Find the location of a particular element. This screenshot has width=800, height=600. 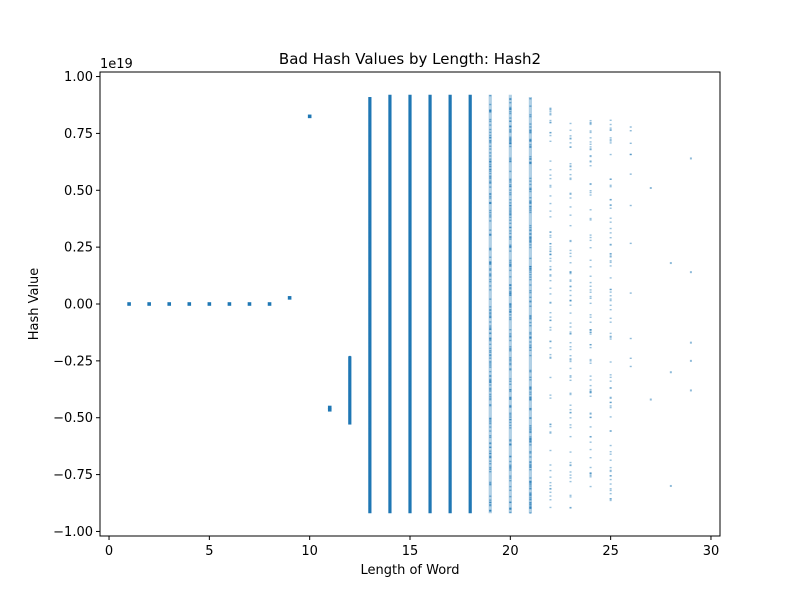

sparse-point is located at coordinates (690, 360).